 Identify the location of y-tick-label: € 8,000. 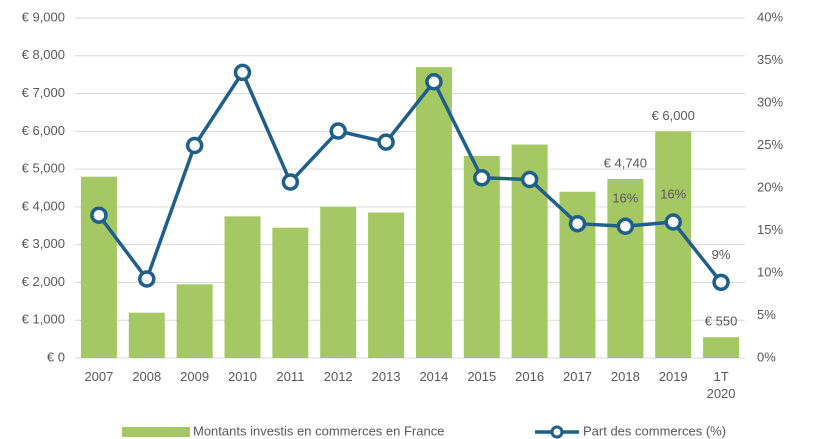
(43, 54).